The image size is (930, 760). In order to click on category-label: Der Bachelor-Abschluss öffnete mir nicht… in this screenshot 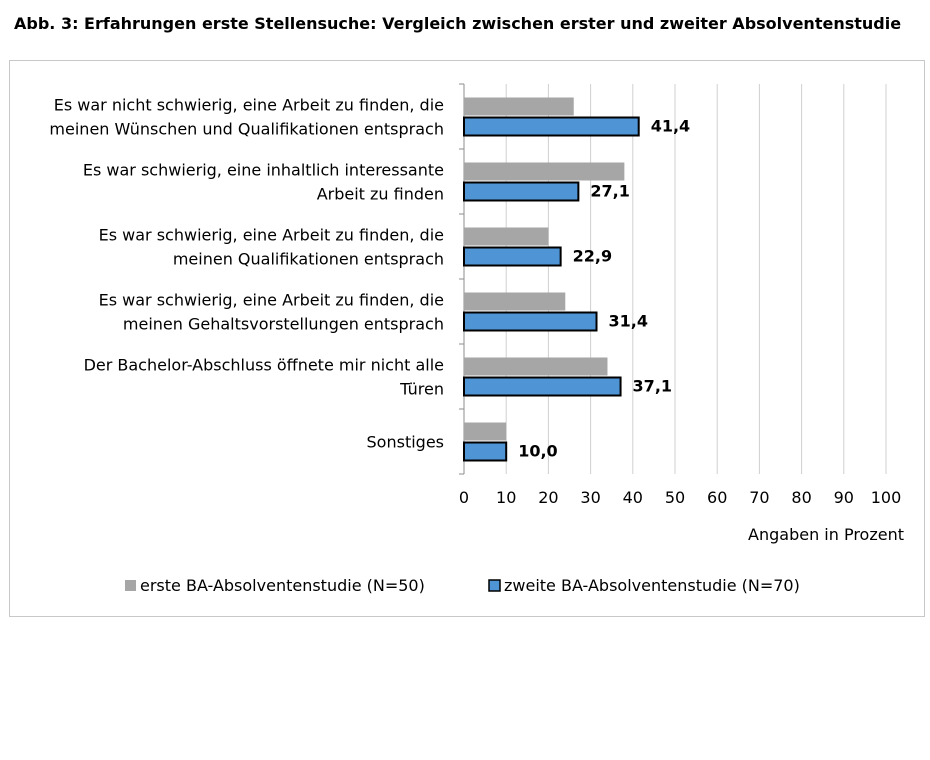, I will do `click(264, 365)`.